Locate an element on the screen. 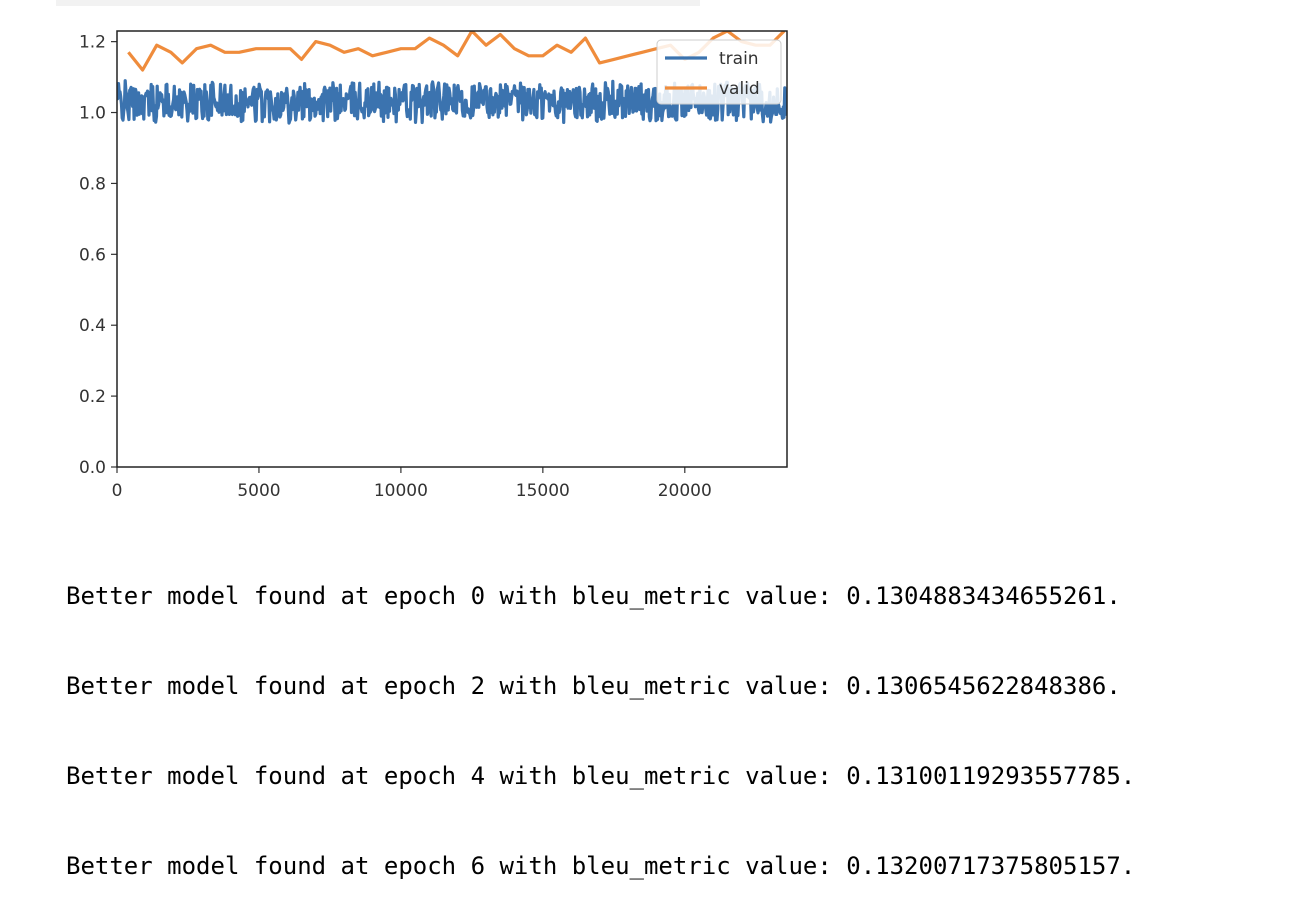 This screenshot has height=911, width=1304. legend-label-valid: valid is located at coordinates (739, 89).